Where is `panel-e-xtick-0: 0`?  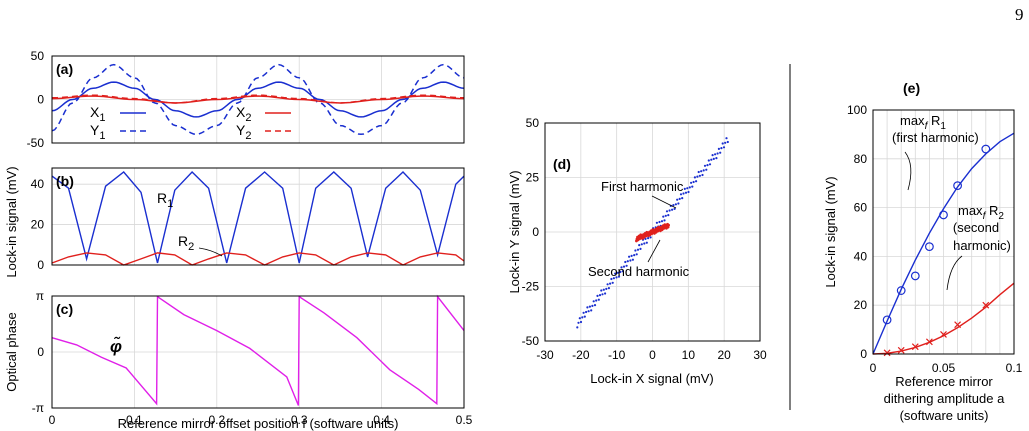
panel-e-xtick-0: 0 is located at coordinates (873, 368).